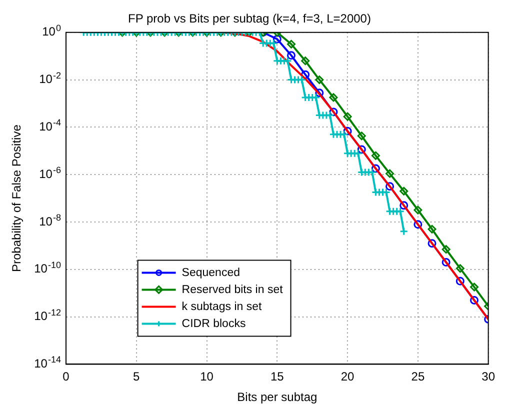 The width and height of the screenshot is (509, 413). I want to click on chart-title: FP prob vs Bits per subtag (k=4, f=3, L=2000), so click(249, 19).